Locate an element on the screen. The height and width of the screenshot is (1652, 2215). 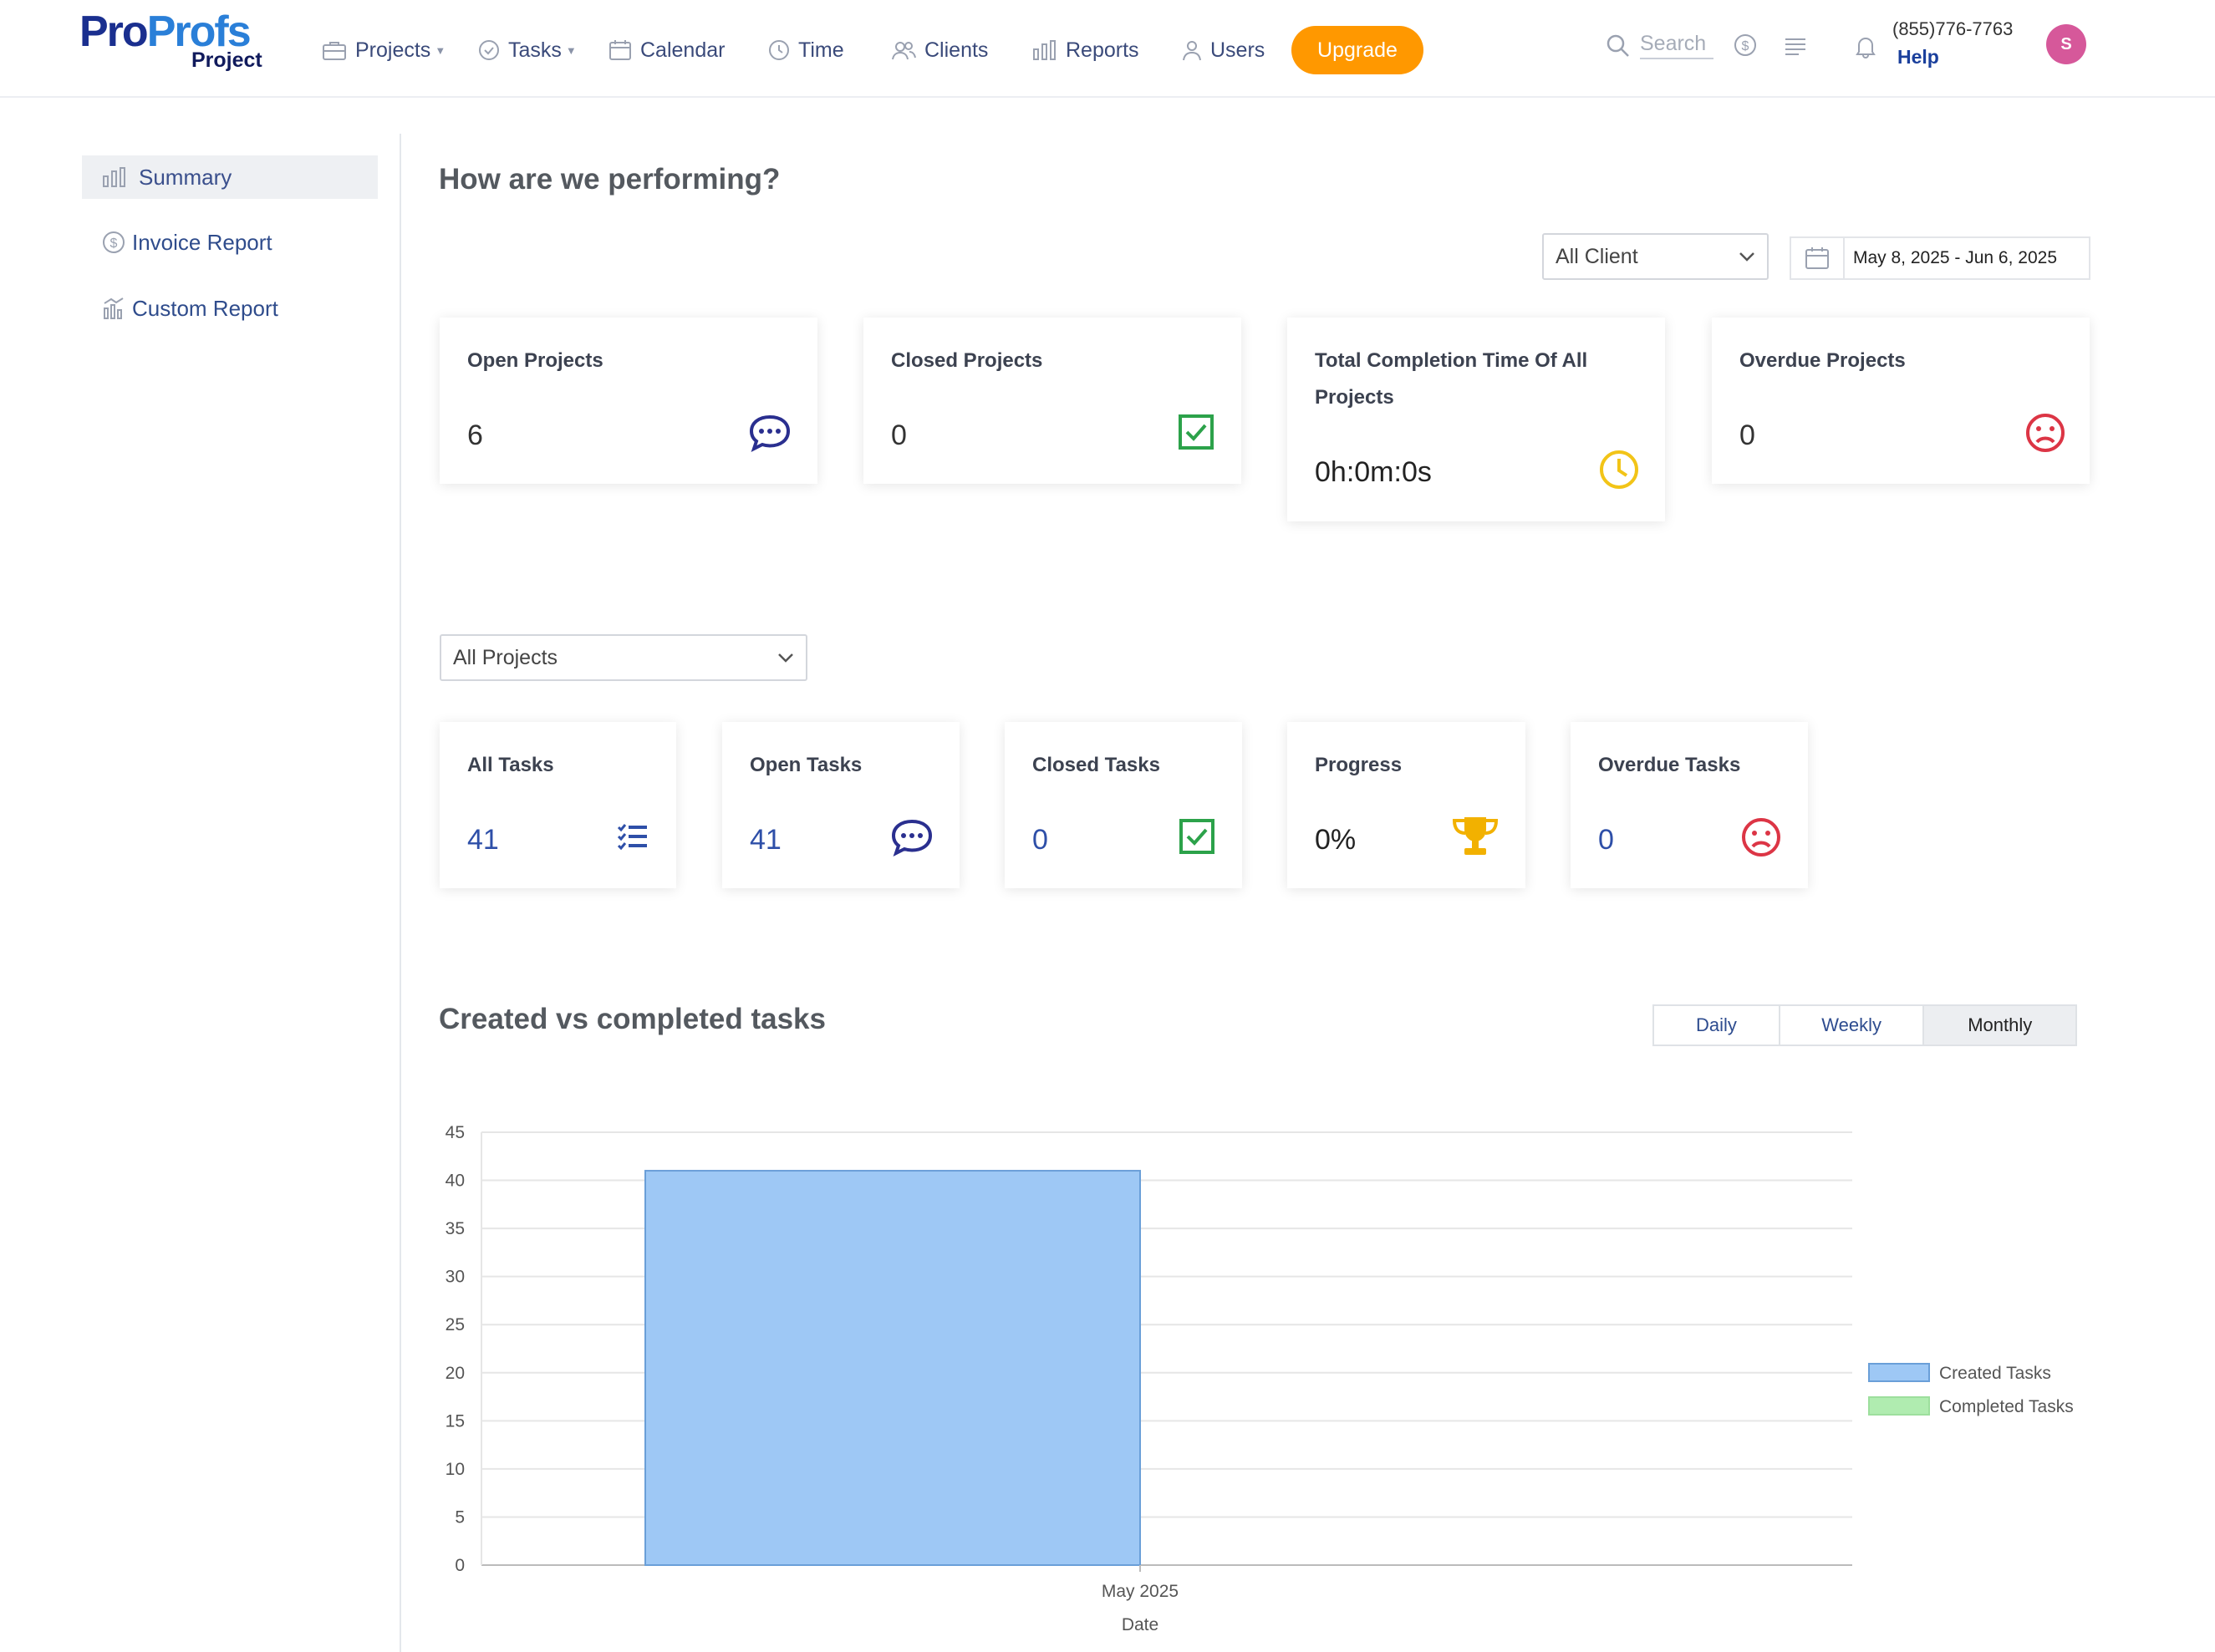
bar-created-tasks is located at coordinates (893, 1369).